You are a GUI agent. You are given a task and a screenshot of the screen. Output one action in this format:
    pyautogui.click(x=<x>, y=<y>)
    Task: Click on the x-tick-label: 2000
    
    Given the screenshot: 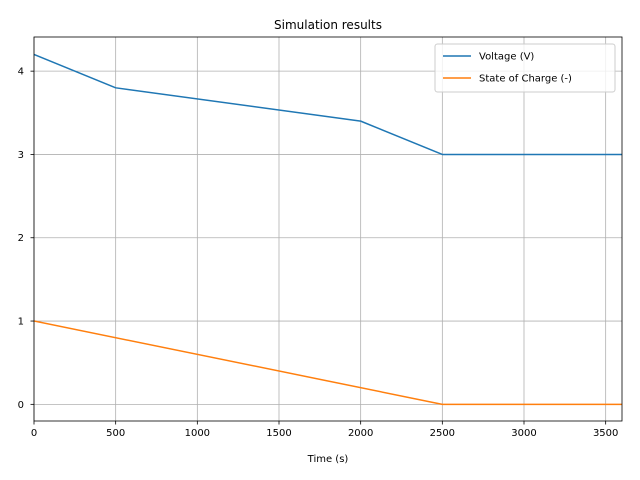 What is the action you would take?
    pyautogui.click(x=360, y=433)
    